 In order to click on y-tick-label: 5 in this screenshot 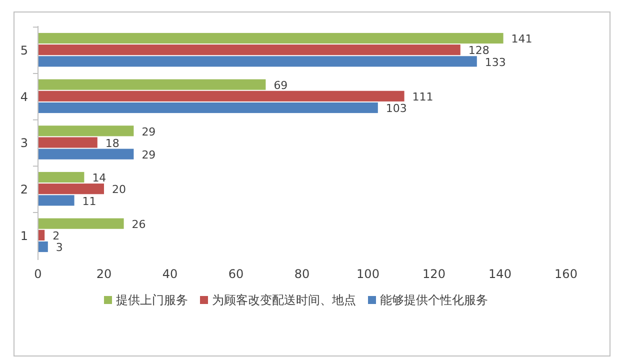, I will do `click(24, 51)`.